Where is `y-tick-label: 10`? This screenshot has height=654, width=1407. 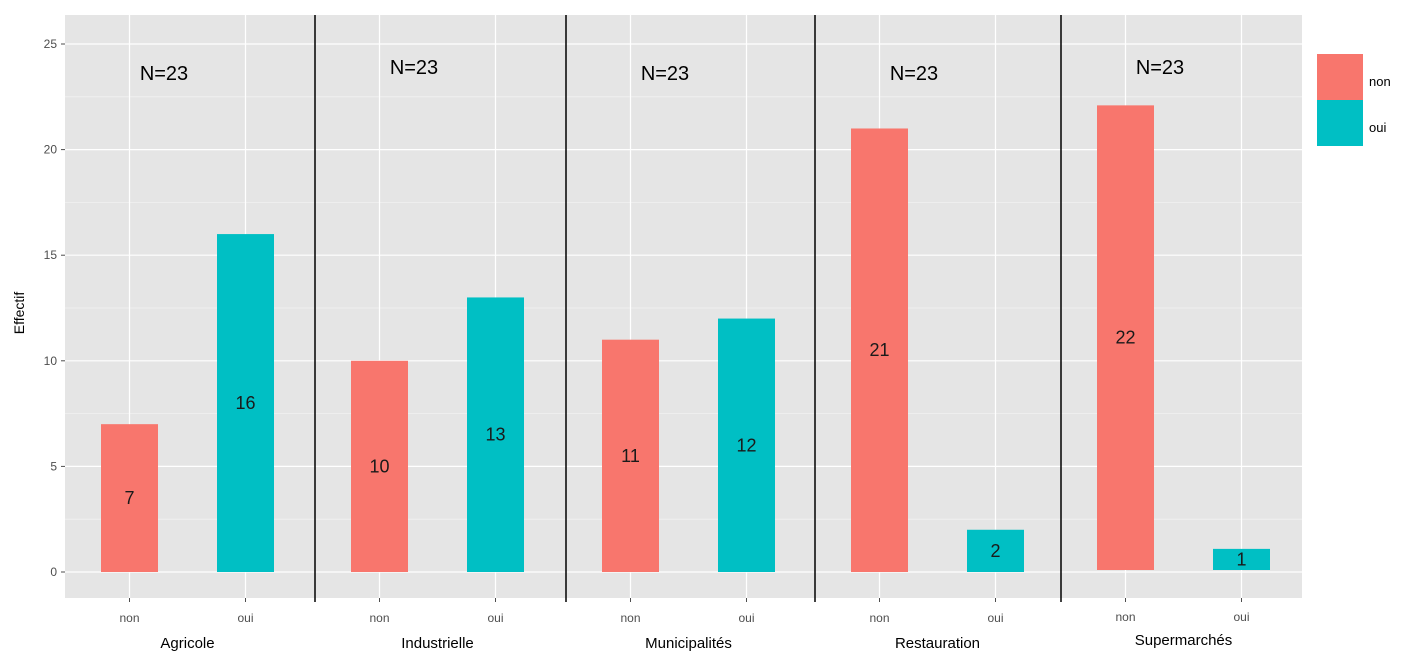 y-tick-label: 10 is located at coordinates (51, 361).